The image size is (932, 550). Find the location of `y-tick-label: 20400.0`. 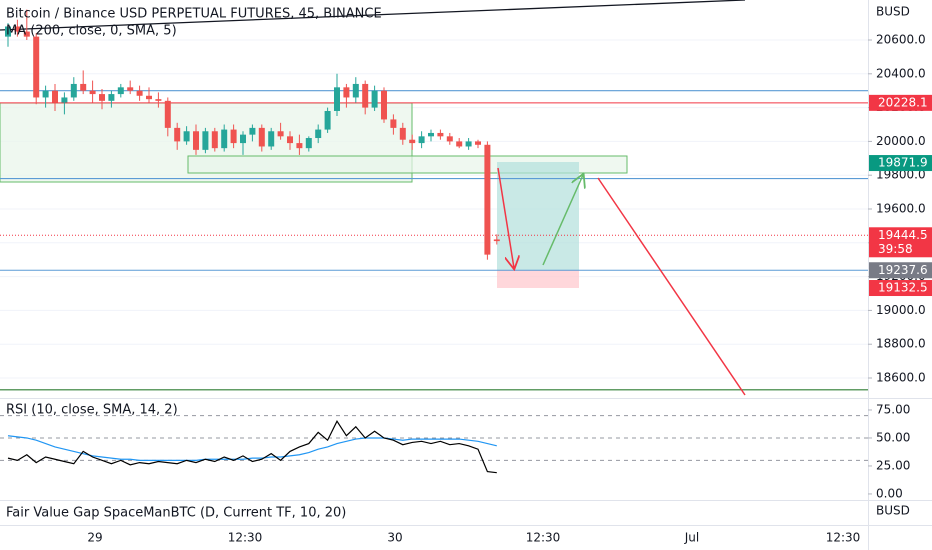

y-tick-label: 20400.0 is located at coordinates (901, 73).